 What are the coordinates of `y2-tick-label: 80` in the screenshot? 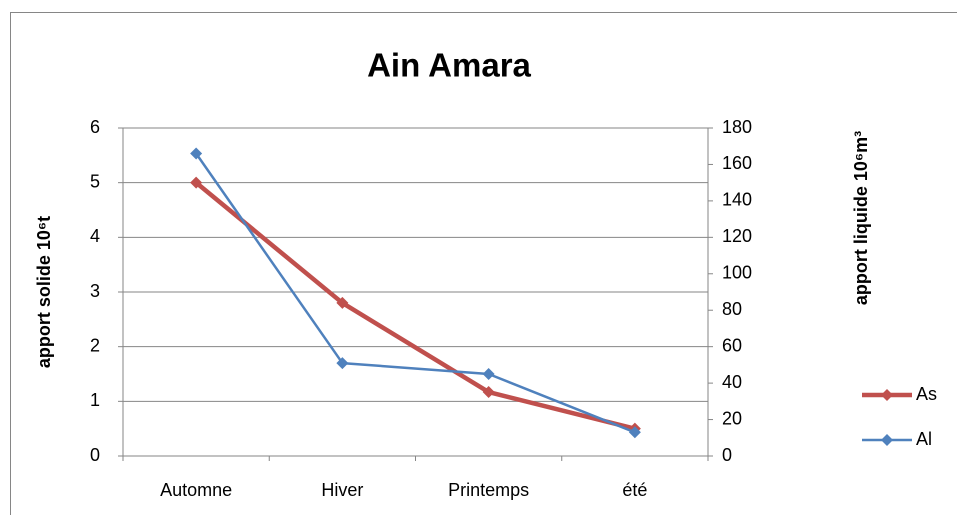 It's located at (732, 309).